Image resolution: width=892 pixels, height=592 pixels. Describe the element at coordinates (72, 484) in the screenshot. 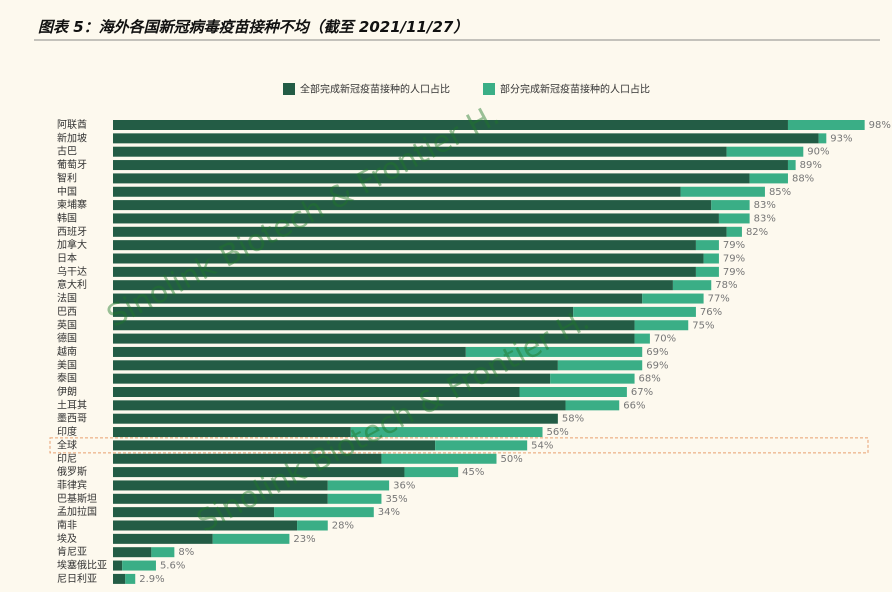

I see `category-label: 菲律宾` at that location.